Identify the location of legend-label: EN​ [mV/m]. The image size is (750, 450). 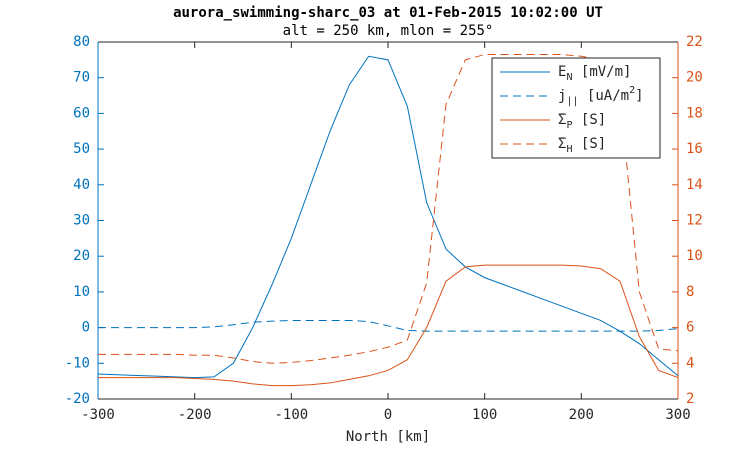
(594, 73).